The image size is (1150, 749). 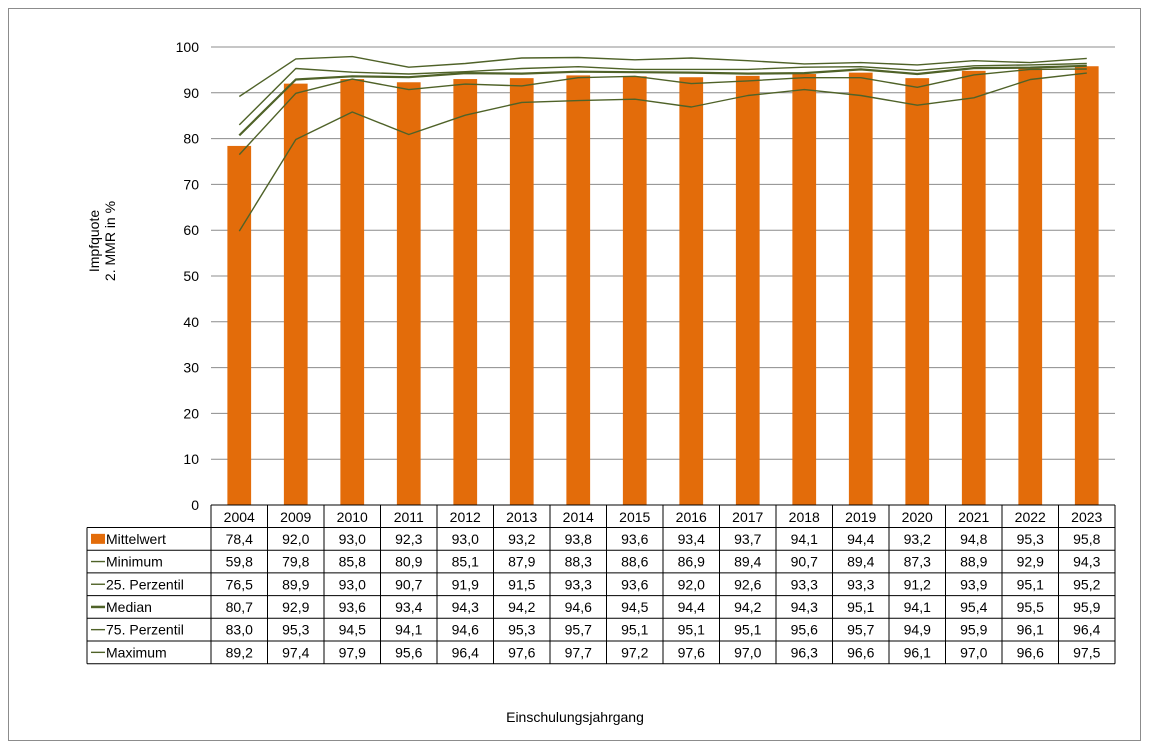 What do you see at coordinates (195, 505) in the screenshot?
I see `y-tick-label: 0` at bounding box center [195, 505].